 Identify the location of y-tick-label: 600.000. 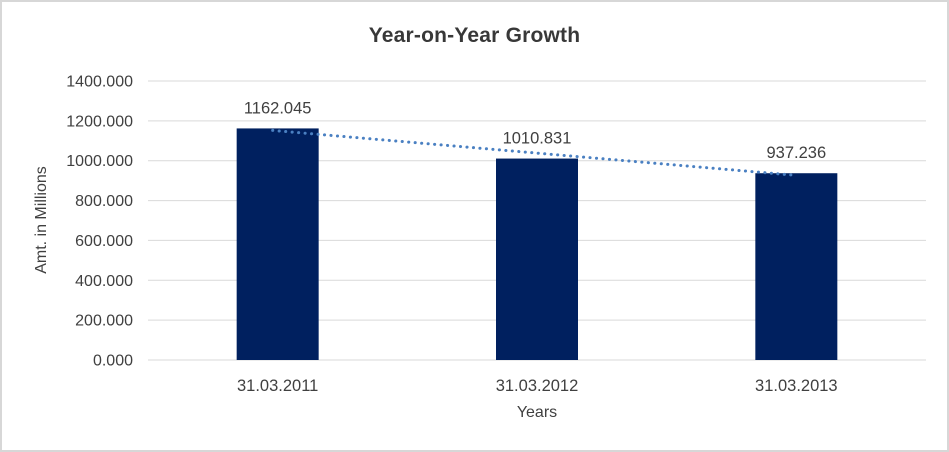
(104, 241).